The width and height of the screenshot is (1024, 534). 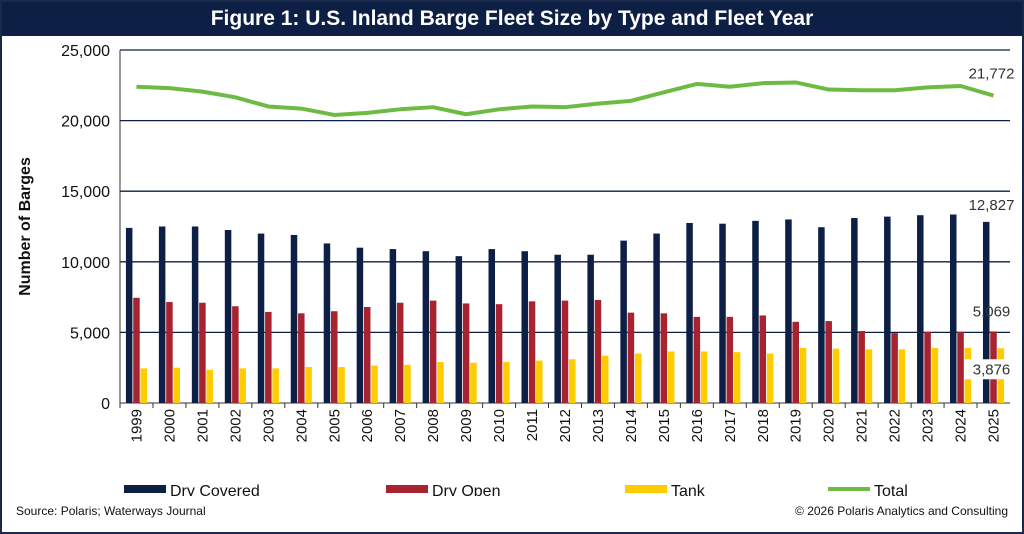 I want to click on legend-label: Dry Open, so click(x=466, y=489).